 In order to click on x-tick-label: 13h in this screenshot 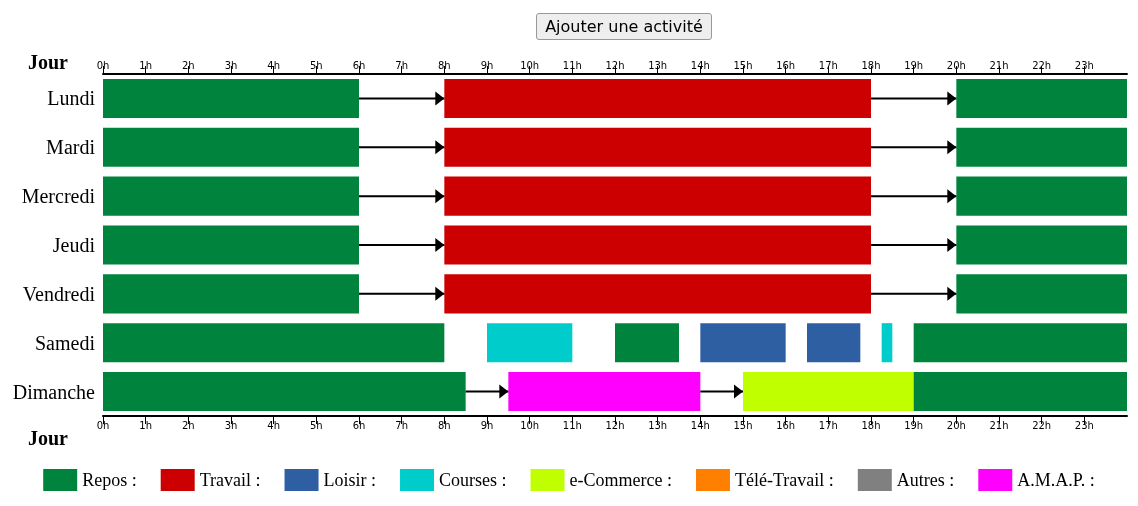, I will do `click(658, 425)`.